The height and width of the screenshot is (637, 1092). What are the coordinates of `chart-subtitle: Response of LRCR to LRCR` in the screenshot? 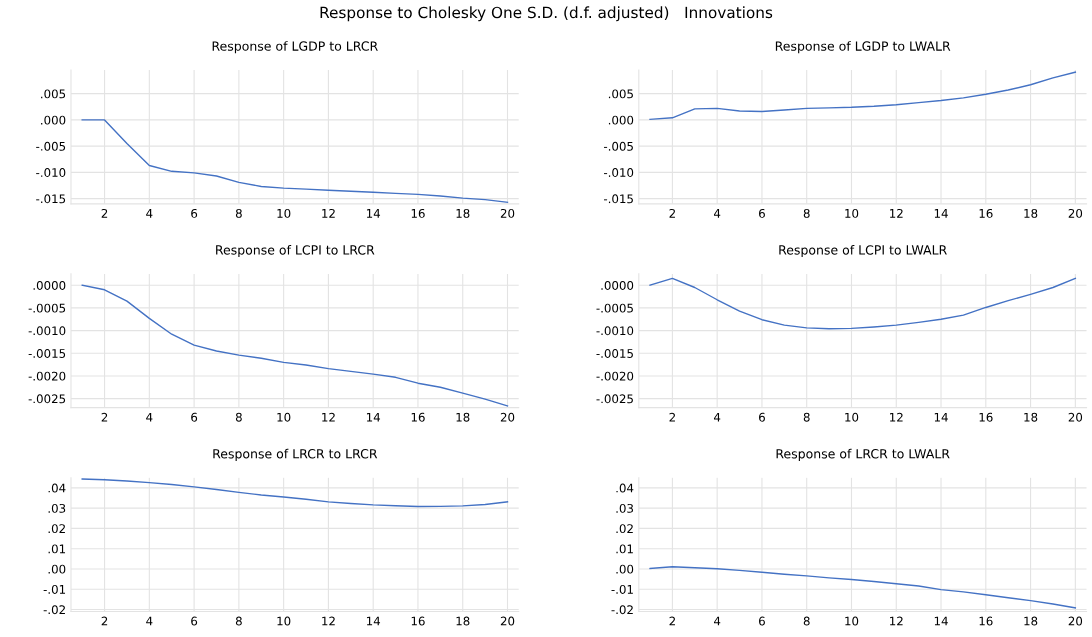 It's located at (295, 454).